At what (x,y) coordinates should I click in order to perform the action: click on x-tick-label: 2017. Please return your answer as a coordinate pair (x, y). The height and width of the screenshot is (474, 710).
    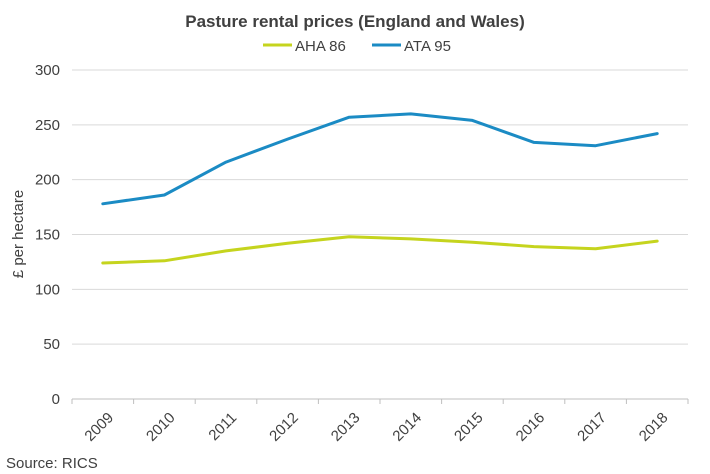
    Looking at the image, I should click on (592, 427).